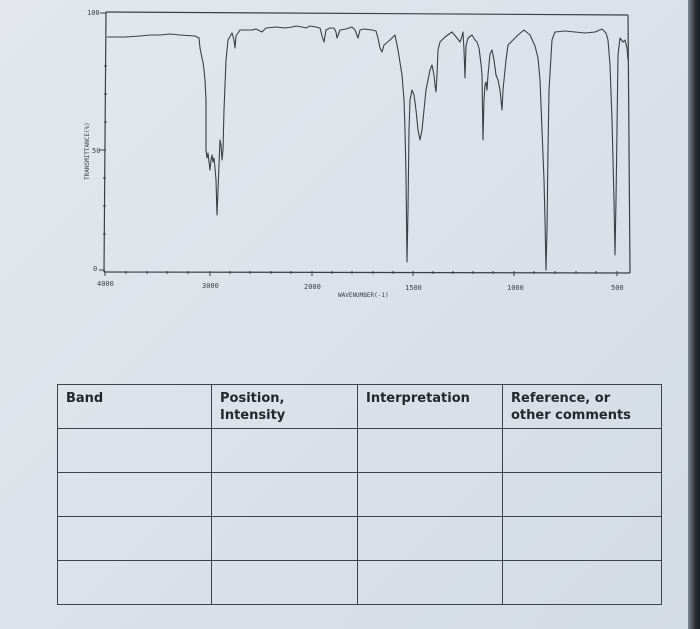  What do you see at coordinates (87, 151) in the screenshot?
I see `y-axis-title: TRANSMITTANCE(%)` at bounding box center [87, 151].